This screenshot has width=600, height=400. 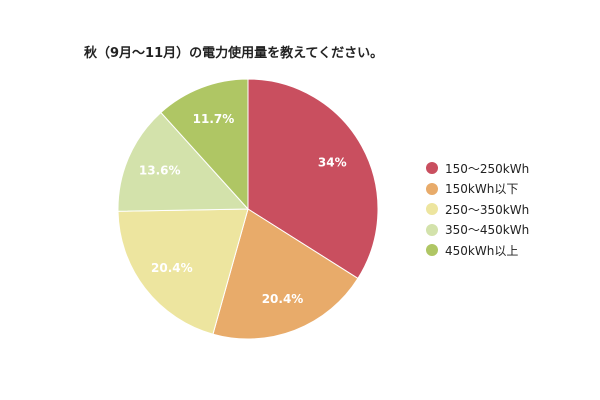 What do you see at coordinates (214, 119) in the screenshot?
I see `slice-data-label: 11.7%` at bounding box center [214, 119].